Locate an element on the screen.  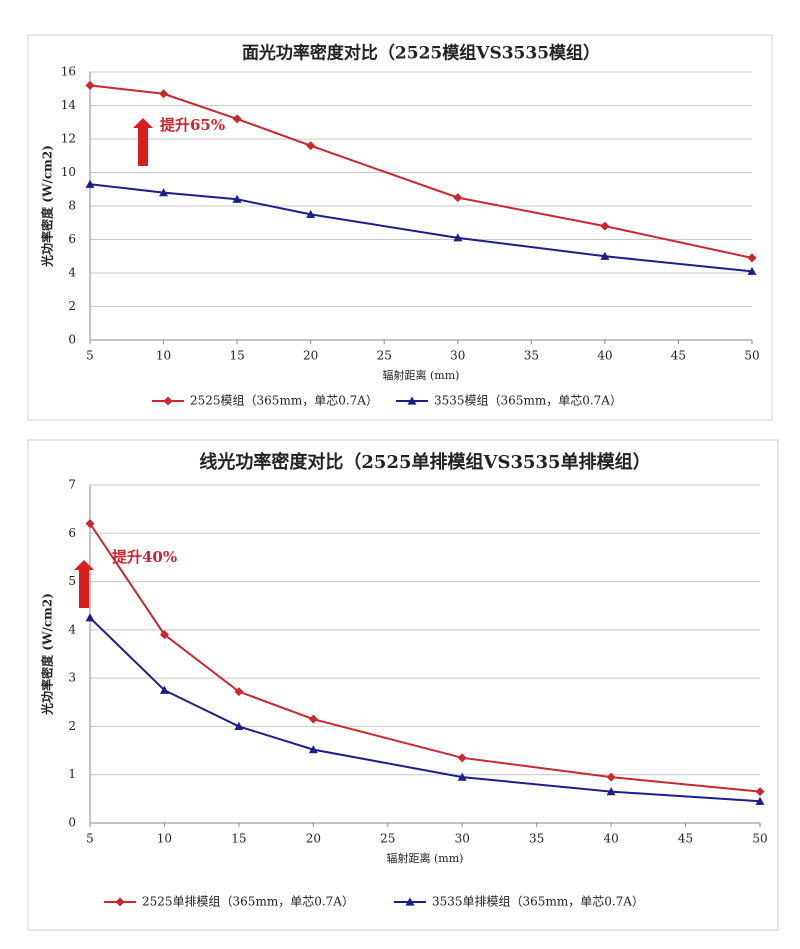
y-tick-label: 7 is located at coordinates (72, 485).